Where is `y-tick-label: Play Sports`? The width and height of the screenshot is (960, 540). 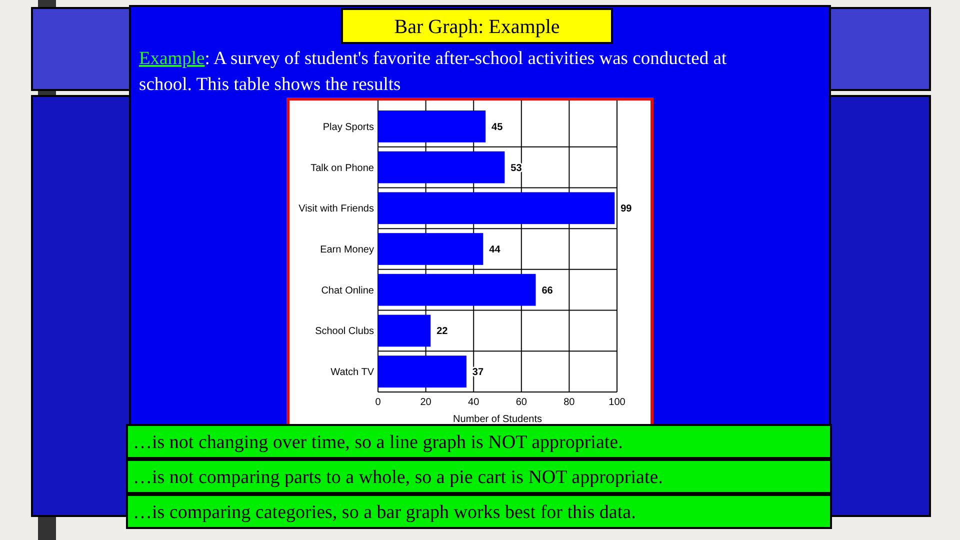 y-tick-label: Play Sports is located at coordinates (348, 127).